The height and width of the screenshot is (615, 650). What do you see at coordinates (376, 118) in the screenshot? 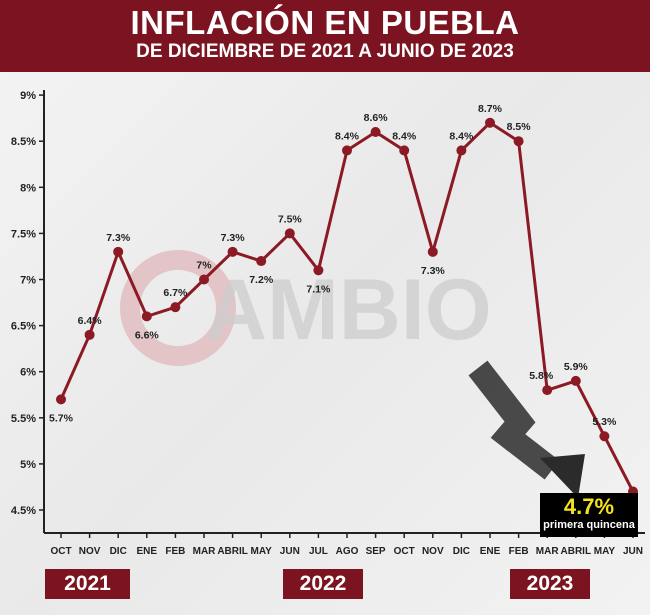
I see `data-label: 8.6%` at bounding box center [376, 118].